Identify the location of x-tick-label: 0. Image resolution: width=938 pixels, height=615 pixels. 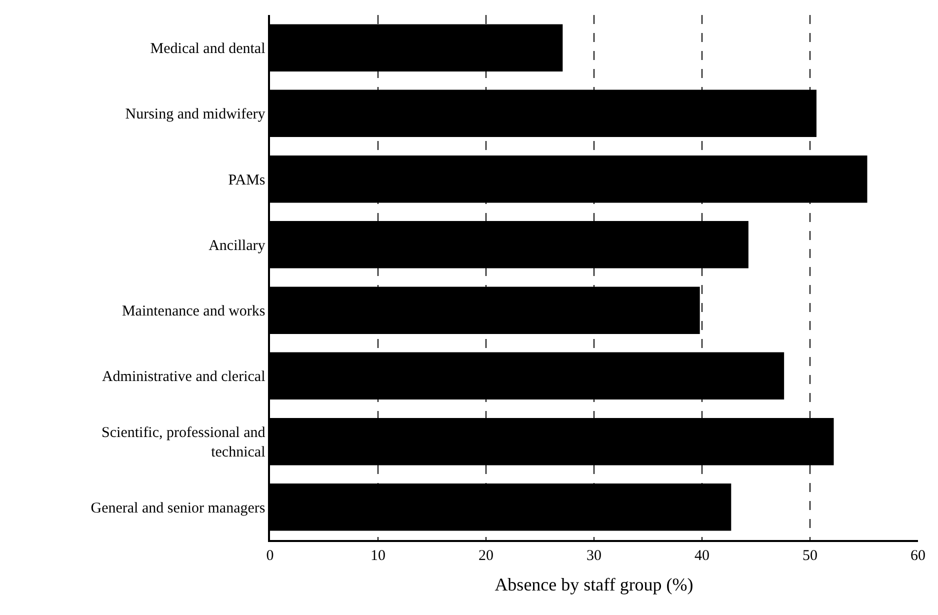
(270, 556).